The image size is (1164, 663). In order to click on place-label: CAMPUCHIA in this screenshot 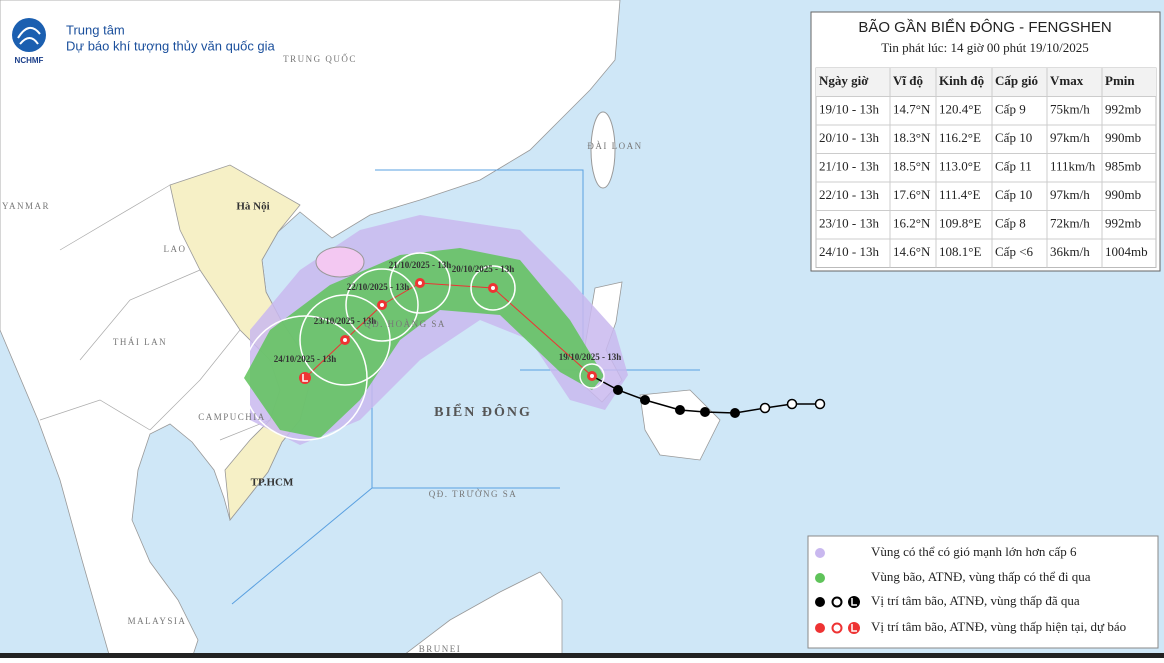, I will do `click(232, 417)`.